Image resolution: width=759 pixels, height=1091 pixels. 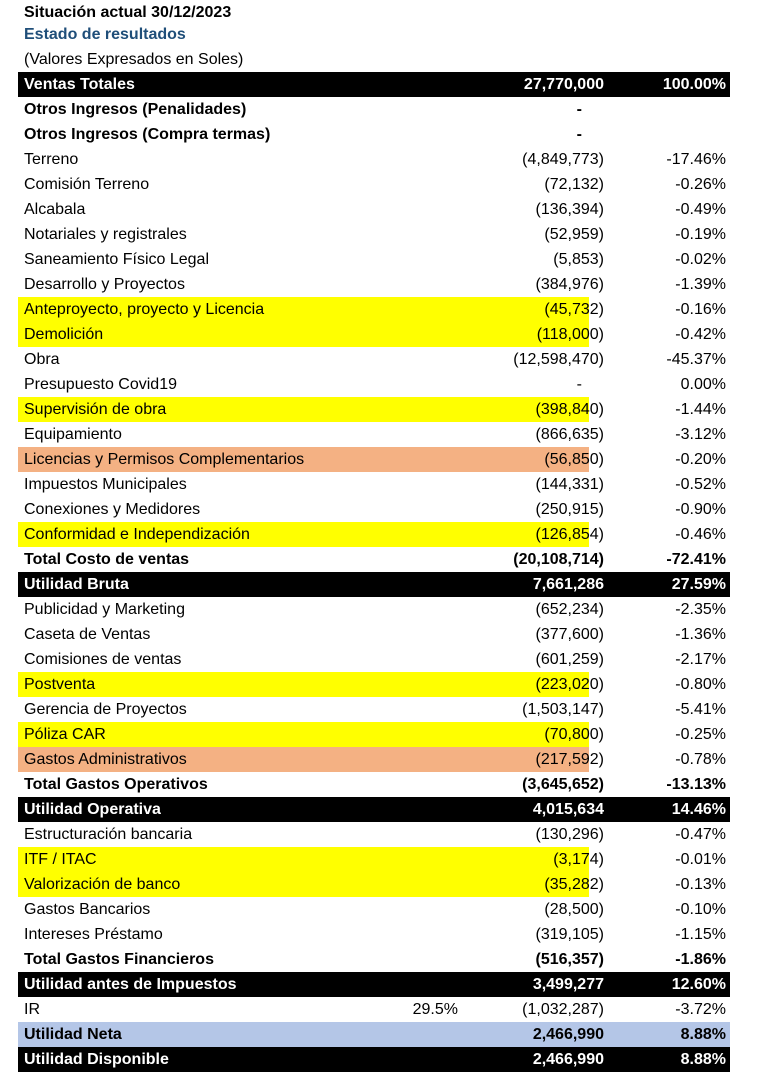 I want to click on statement-row: Saneamiento Físico Legal (5,853) -0.02%, so click(x=374, y=259).